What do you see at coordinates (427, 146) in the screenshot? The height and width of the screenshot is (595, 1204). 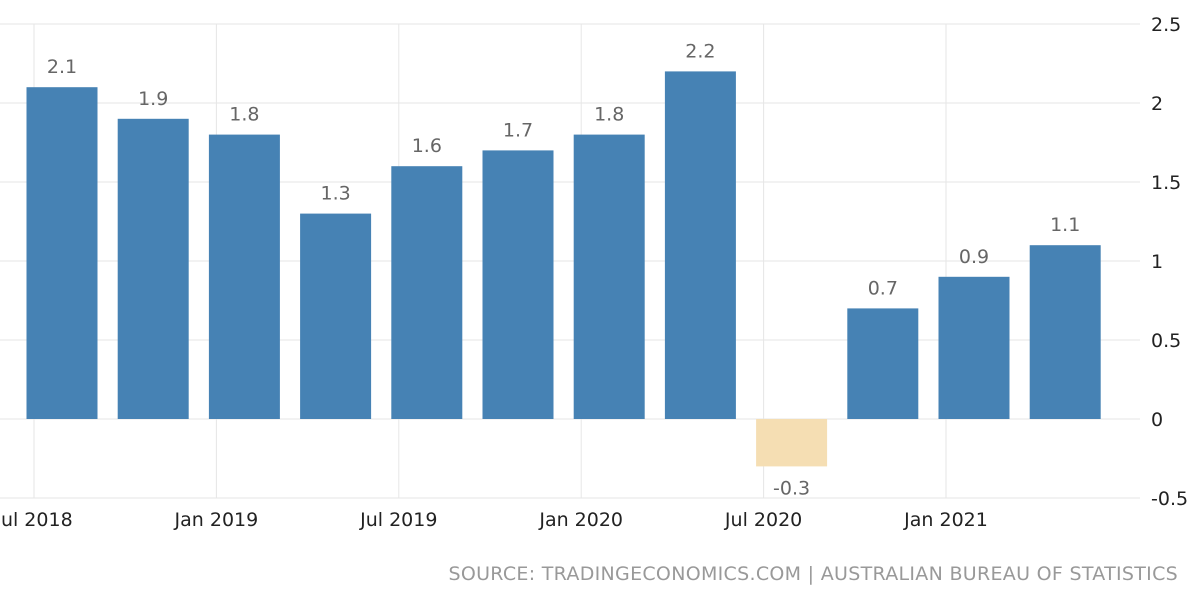 I see `bar-value-label: 1.6` at bounding box center [427, 146].